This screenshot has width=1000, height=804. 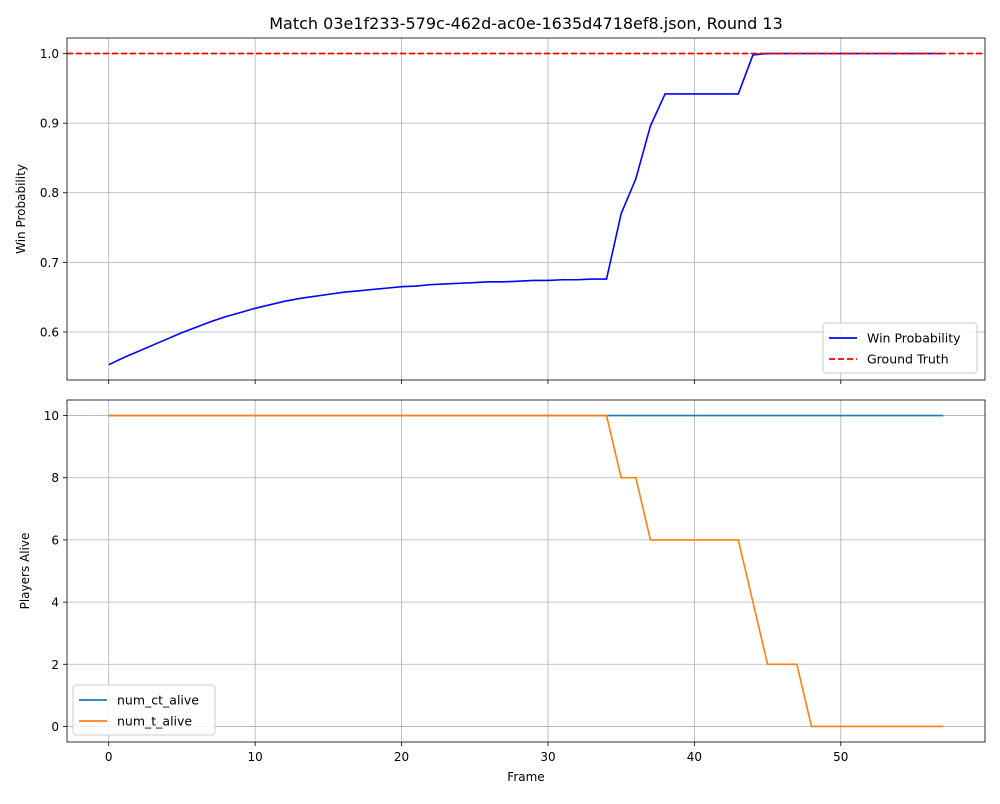 I want to click on y-tick-label: 0.9, so click(x=49, y=124).